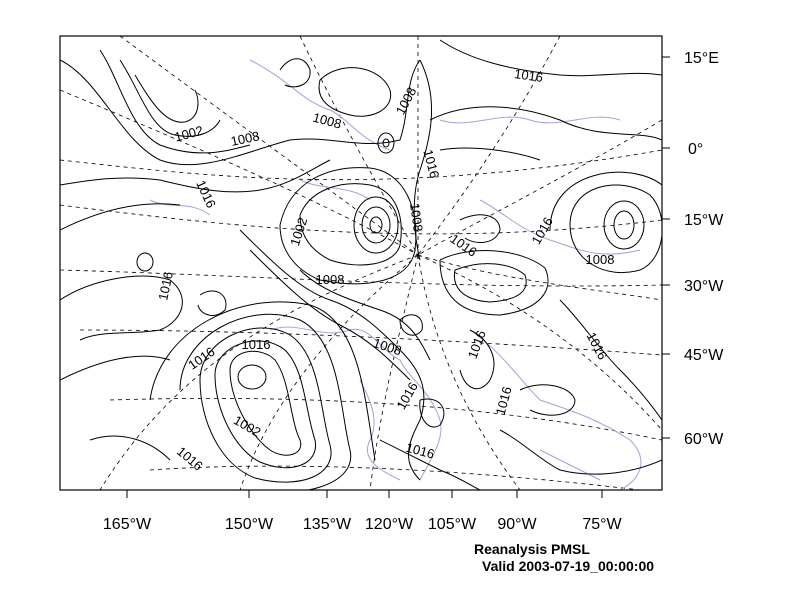 Image resolution: width=792 pixels, height=612 pixels. What do you see at coordinates (389, 524) in the screenshot?
I see `bottom-axis-label: 120°W` at bounding box center [389, 524].